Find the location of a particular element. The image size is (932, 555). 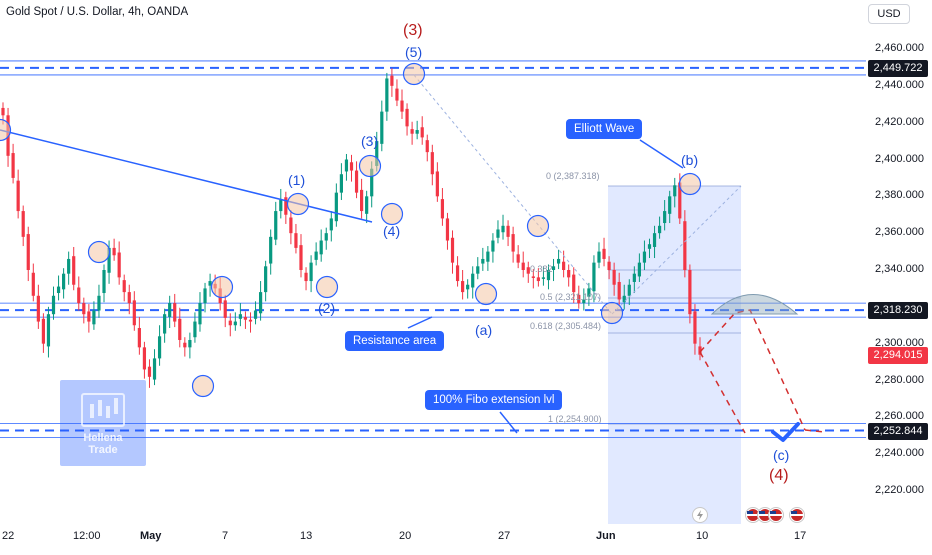

time-tick-label: 7 is located at coordinates (225, 536).